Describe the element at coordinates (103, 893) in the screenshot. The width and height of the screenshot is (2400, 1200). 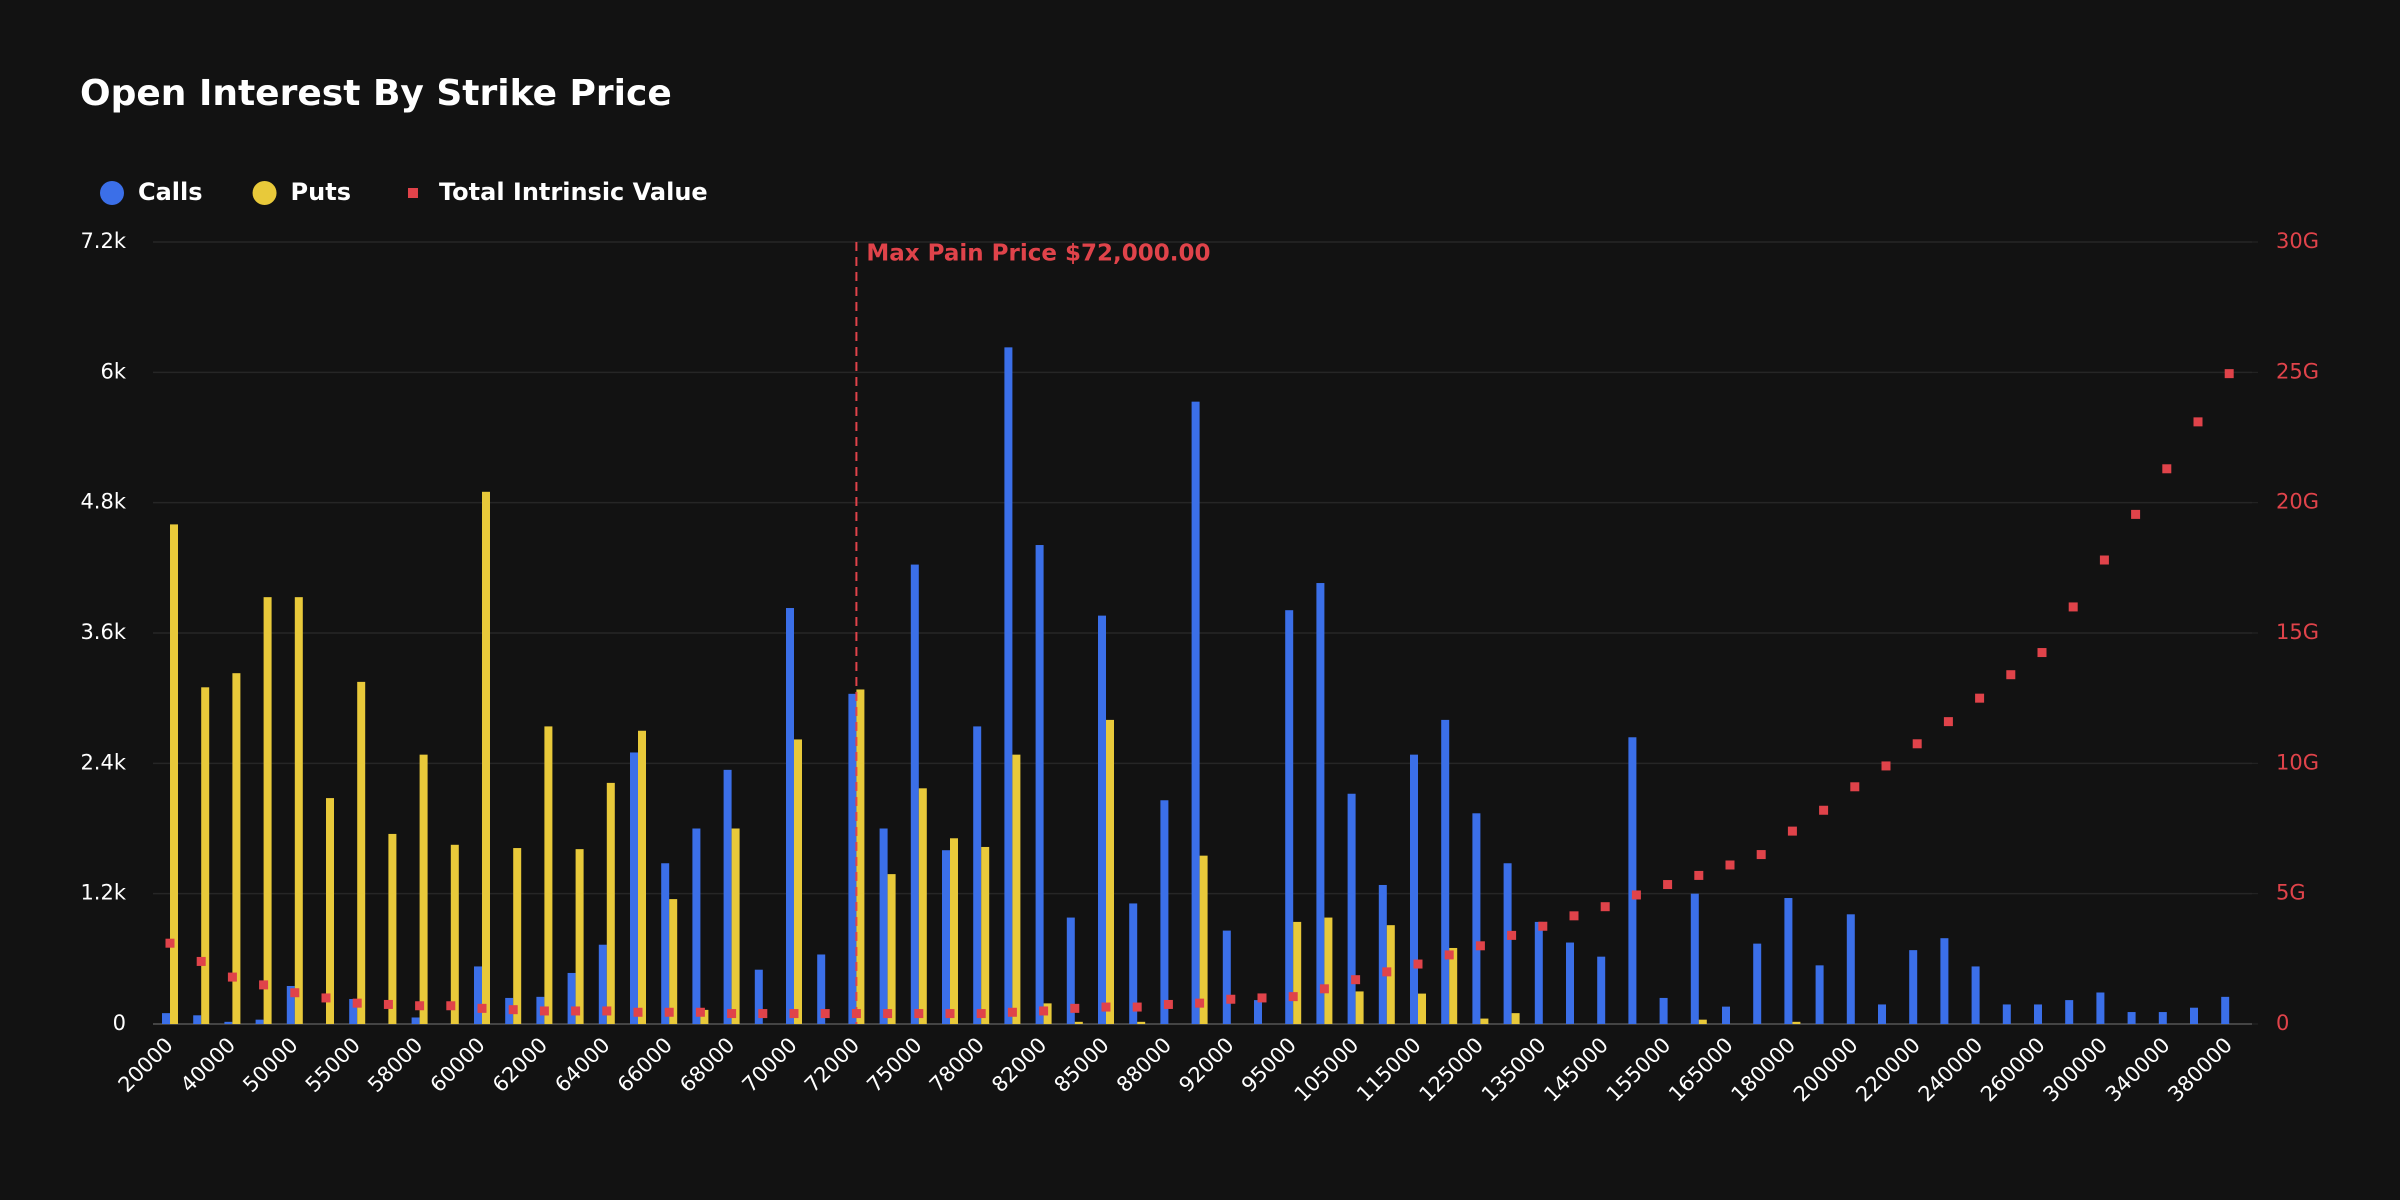
I see `y-tick-label: 1.2k` at that location.